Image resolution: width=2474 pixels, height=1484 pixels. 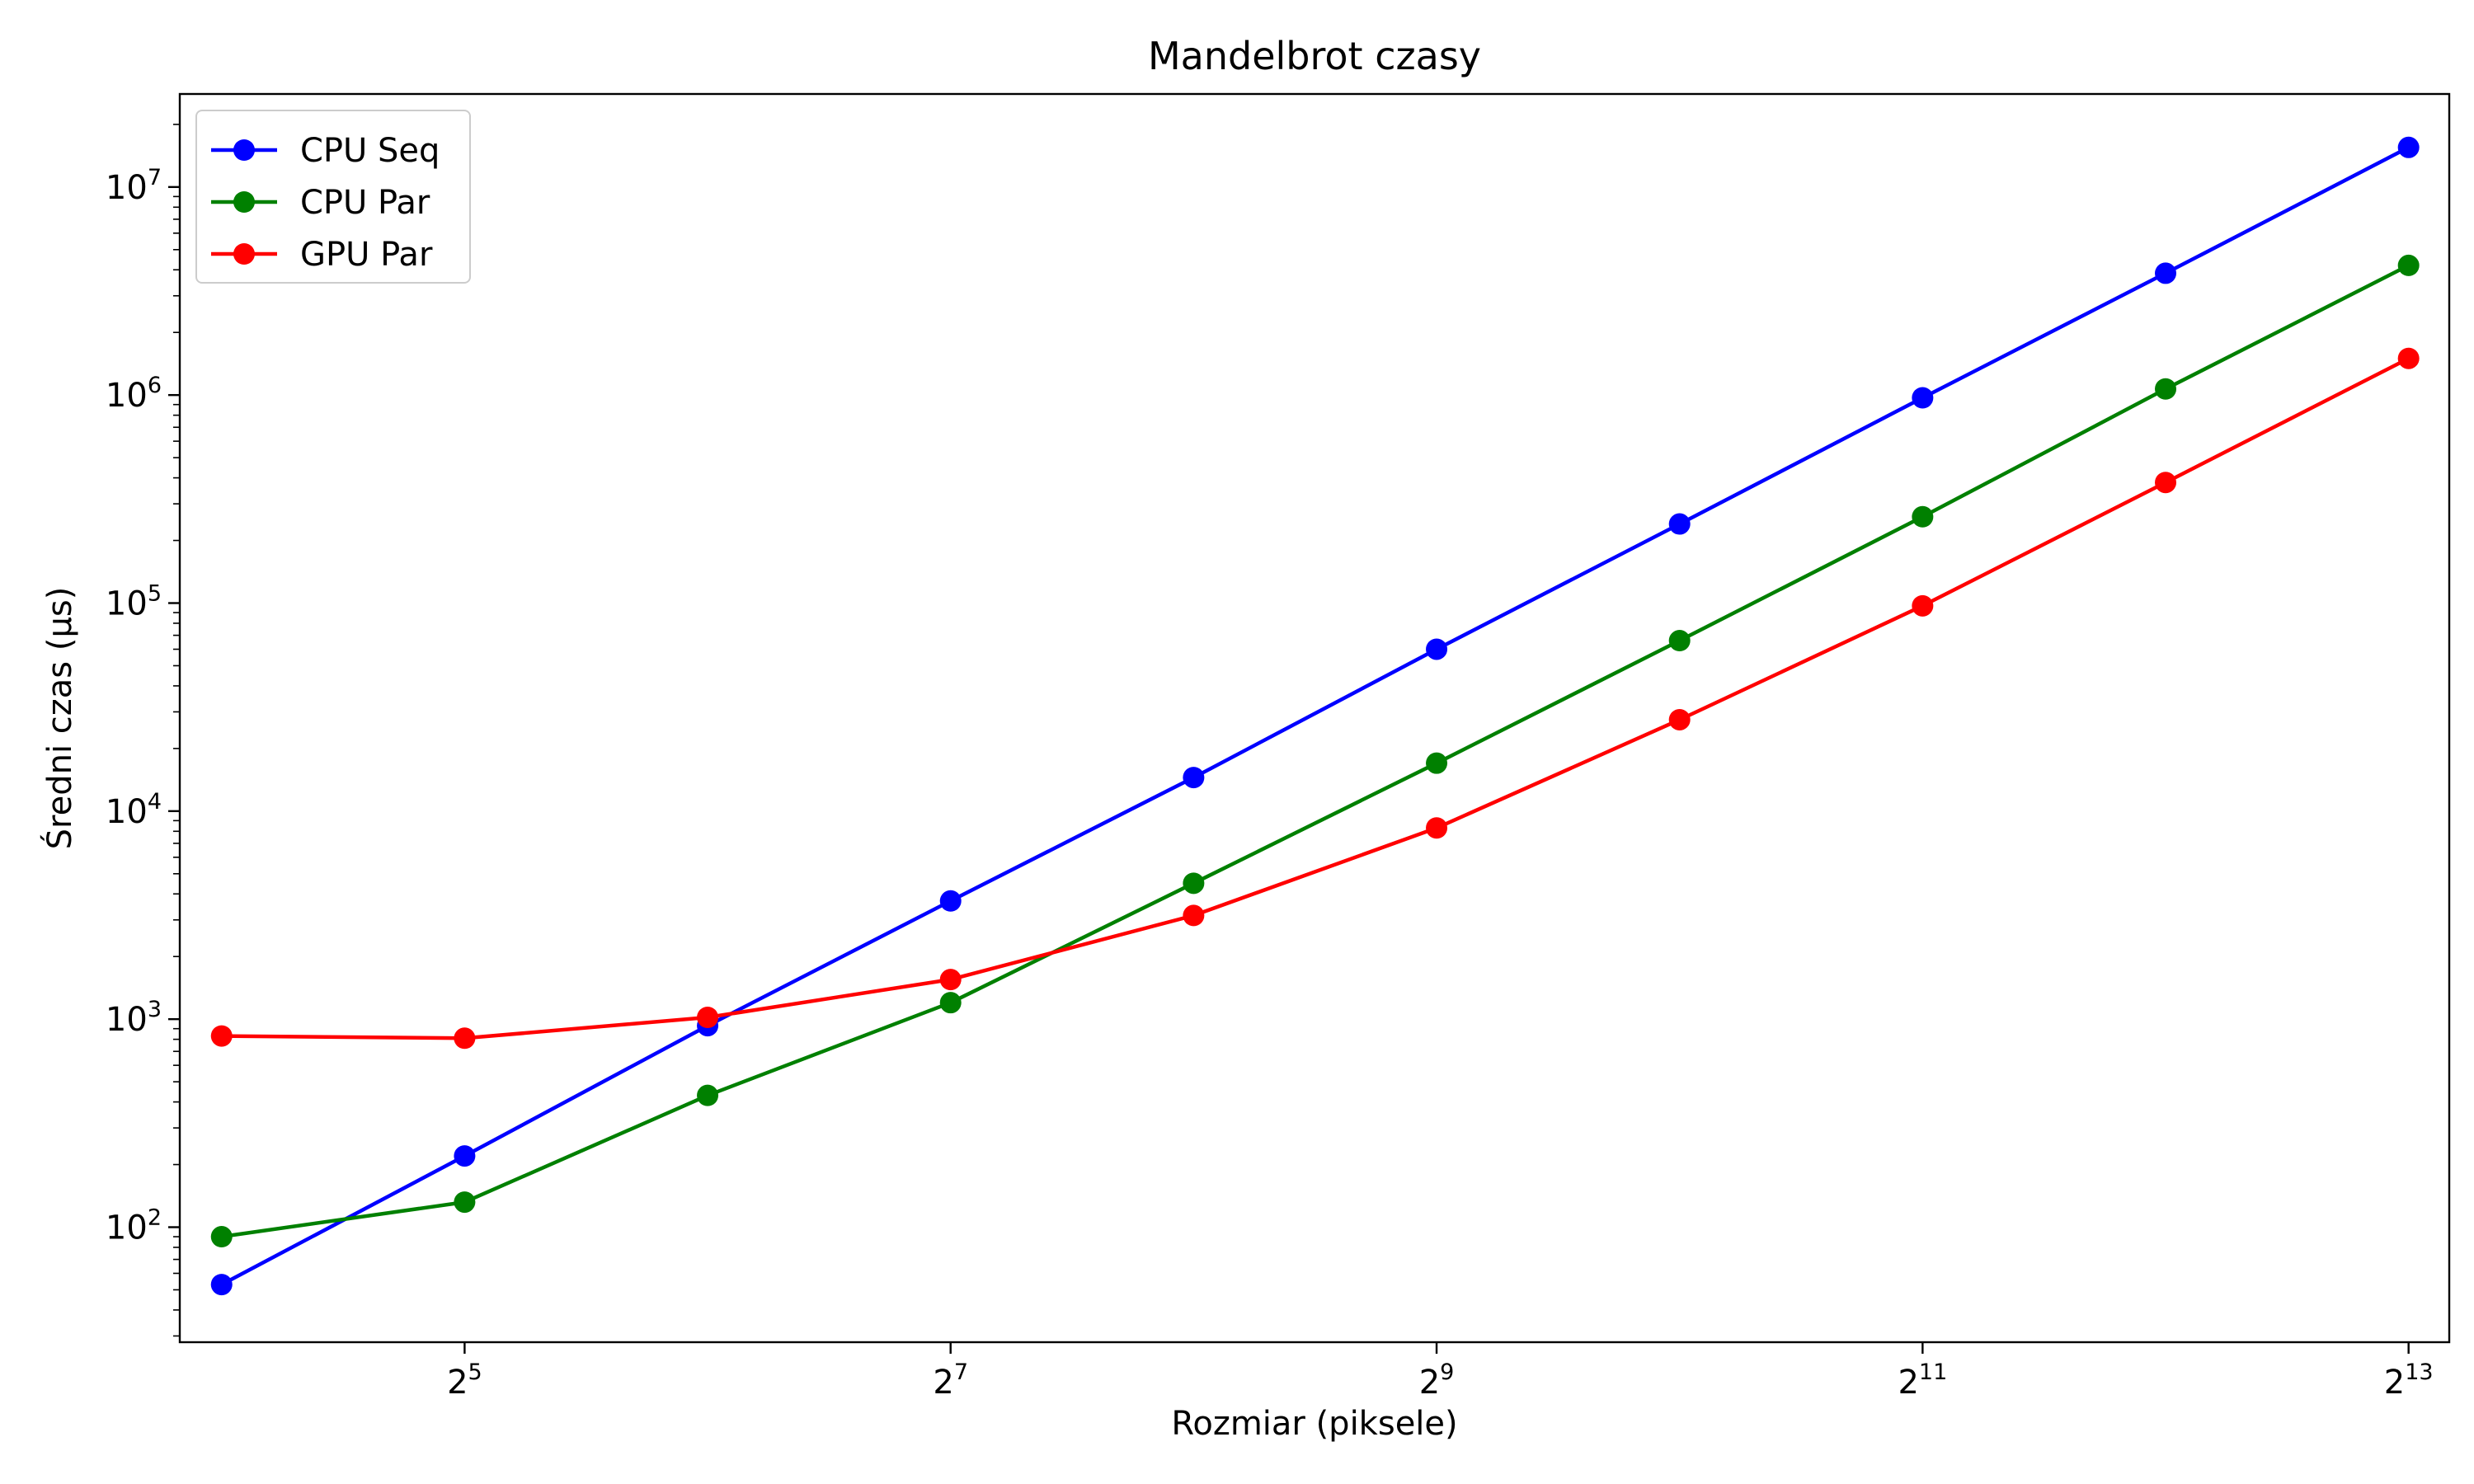 What do you see at coordinates (1314, 56) in the screenshot?
I see `chart-title: Mandelbrot czasy` at bounding box center [1314, 56].